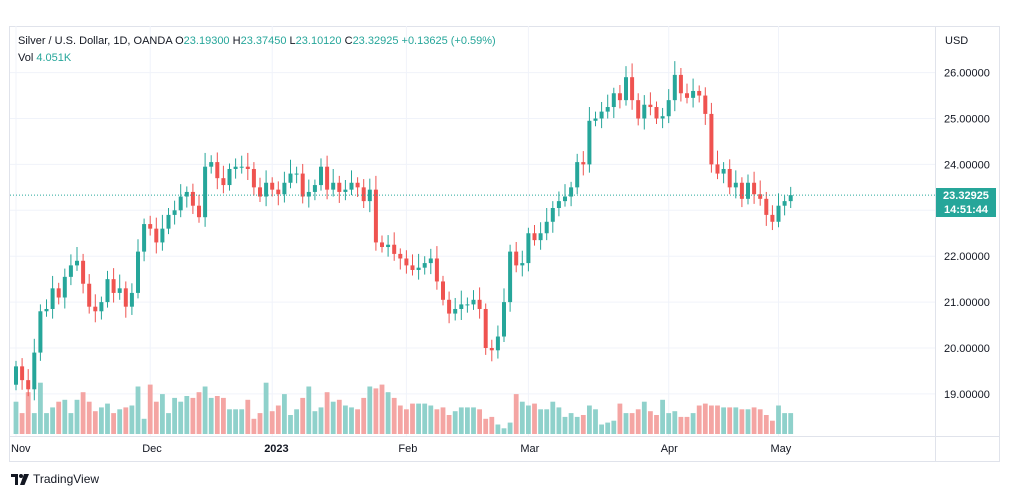 Image resolution: width=1012 pixels, height=498 pixels. I want to click on currency-label: USD, so click(957, 41).